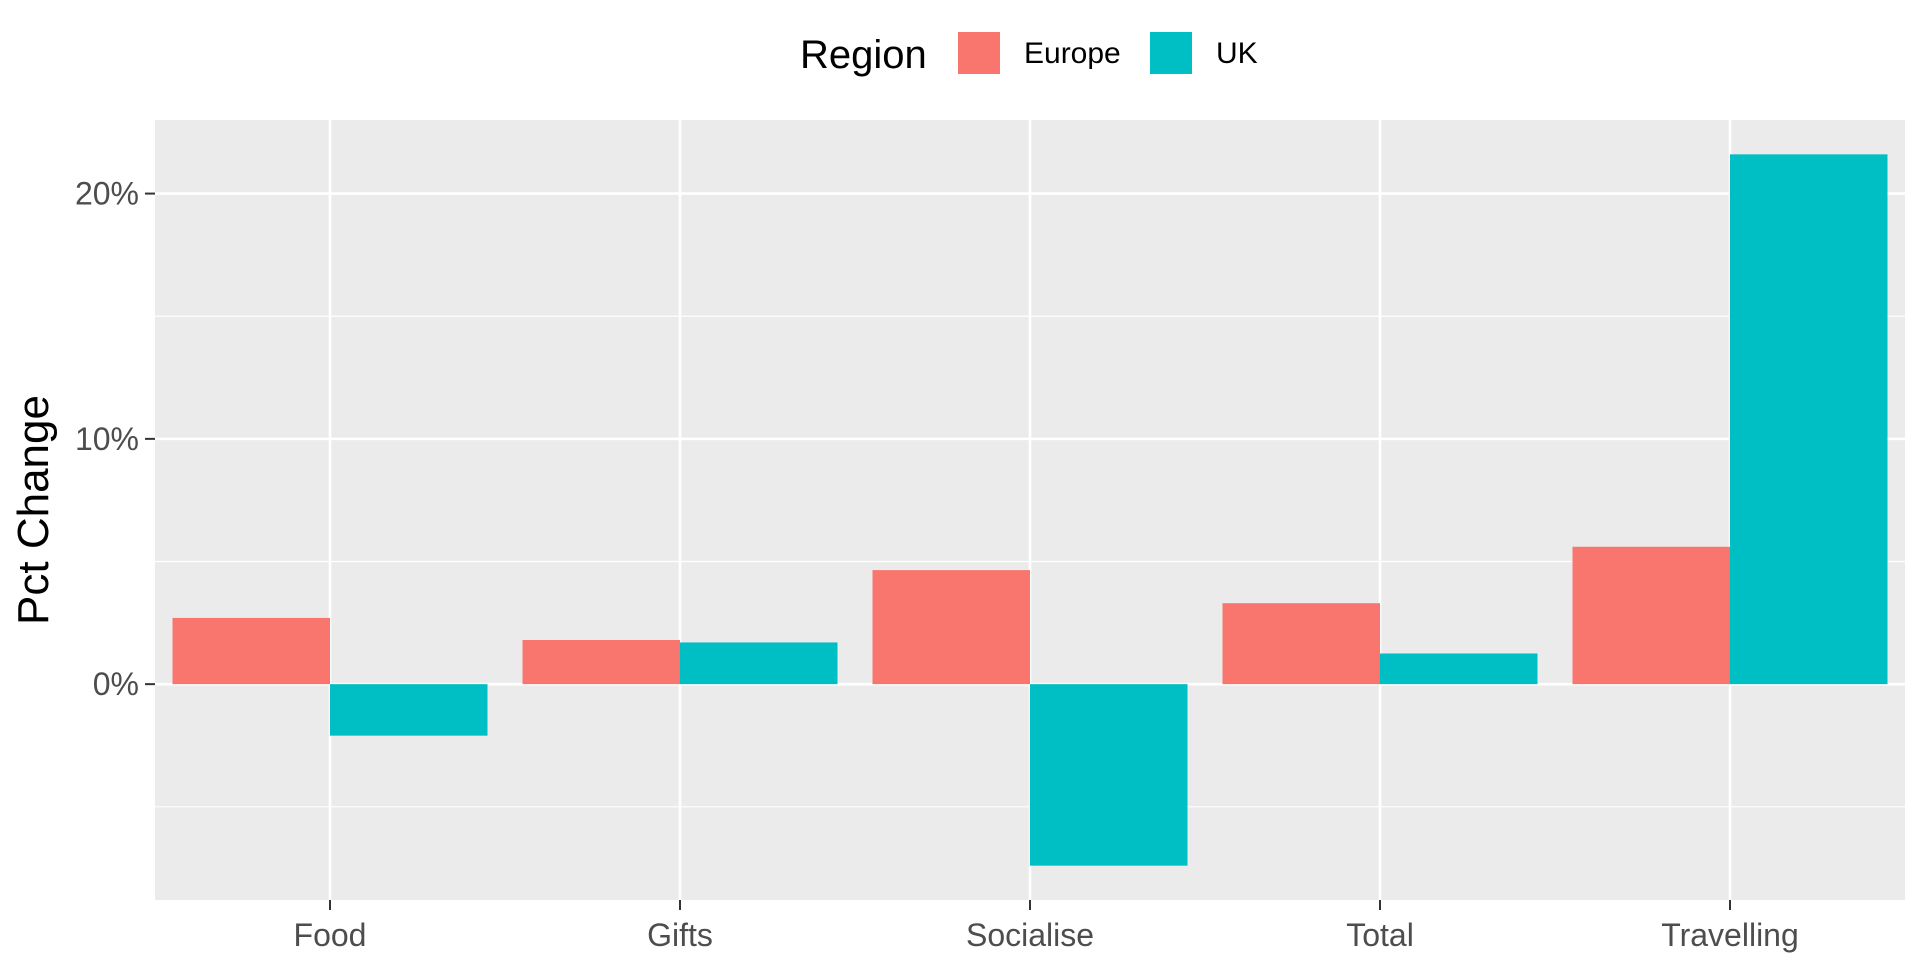 This screenshot has width=1920, height=960. What do you see at coordinates (251, 651) in the screenshot?
I see `bar-europe-food` at bounding box center [251, 651].